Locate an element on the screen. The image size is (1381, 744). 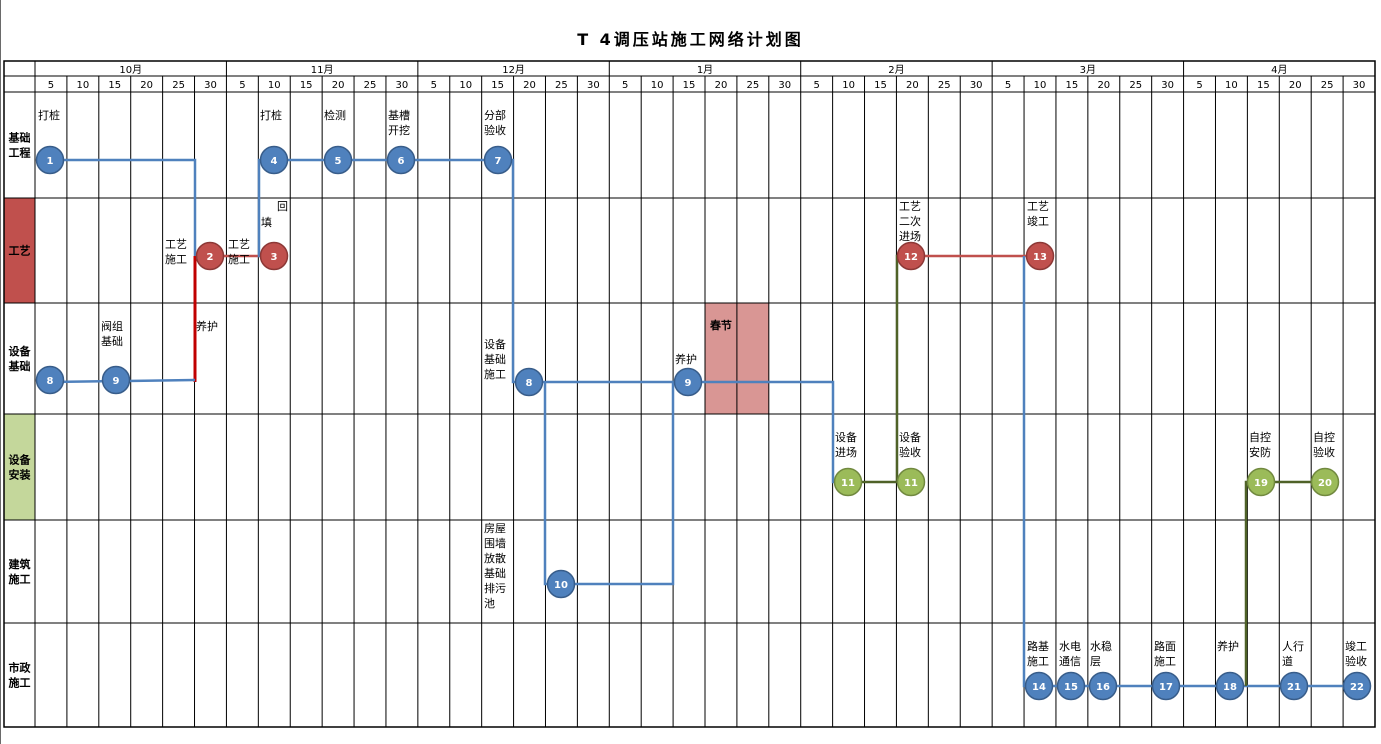
row-fills is located at coordinates (19, 359).